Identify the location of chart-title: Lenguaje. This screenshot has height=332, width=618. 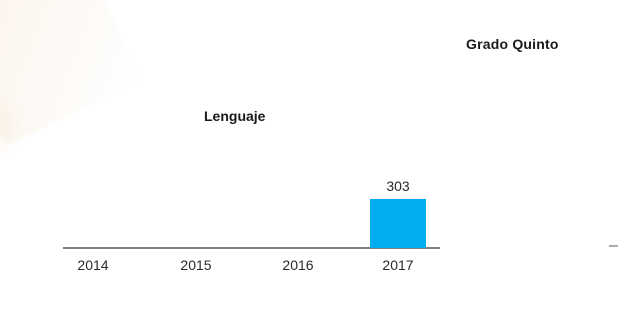
(235, 116).